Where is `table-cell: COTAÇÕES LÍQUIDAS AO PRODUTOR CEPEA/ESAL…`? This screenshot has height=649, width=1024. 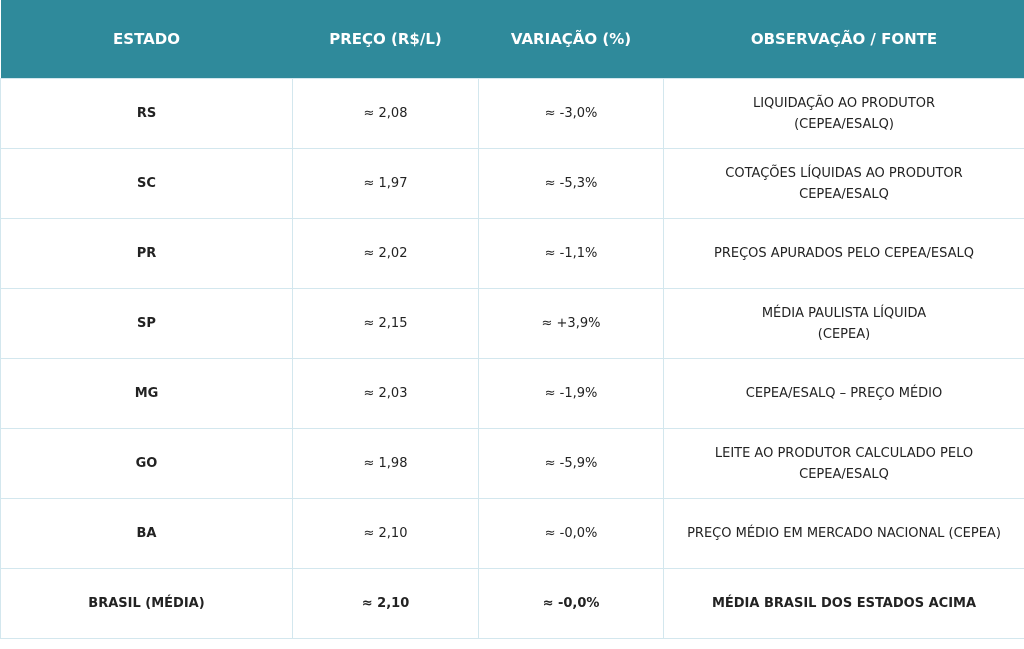 table-cell: COTAÇÕES LÍQUIDAS AO PRODUTOR CEPEA/ESAL… is located at coordinates (843, 183).